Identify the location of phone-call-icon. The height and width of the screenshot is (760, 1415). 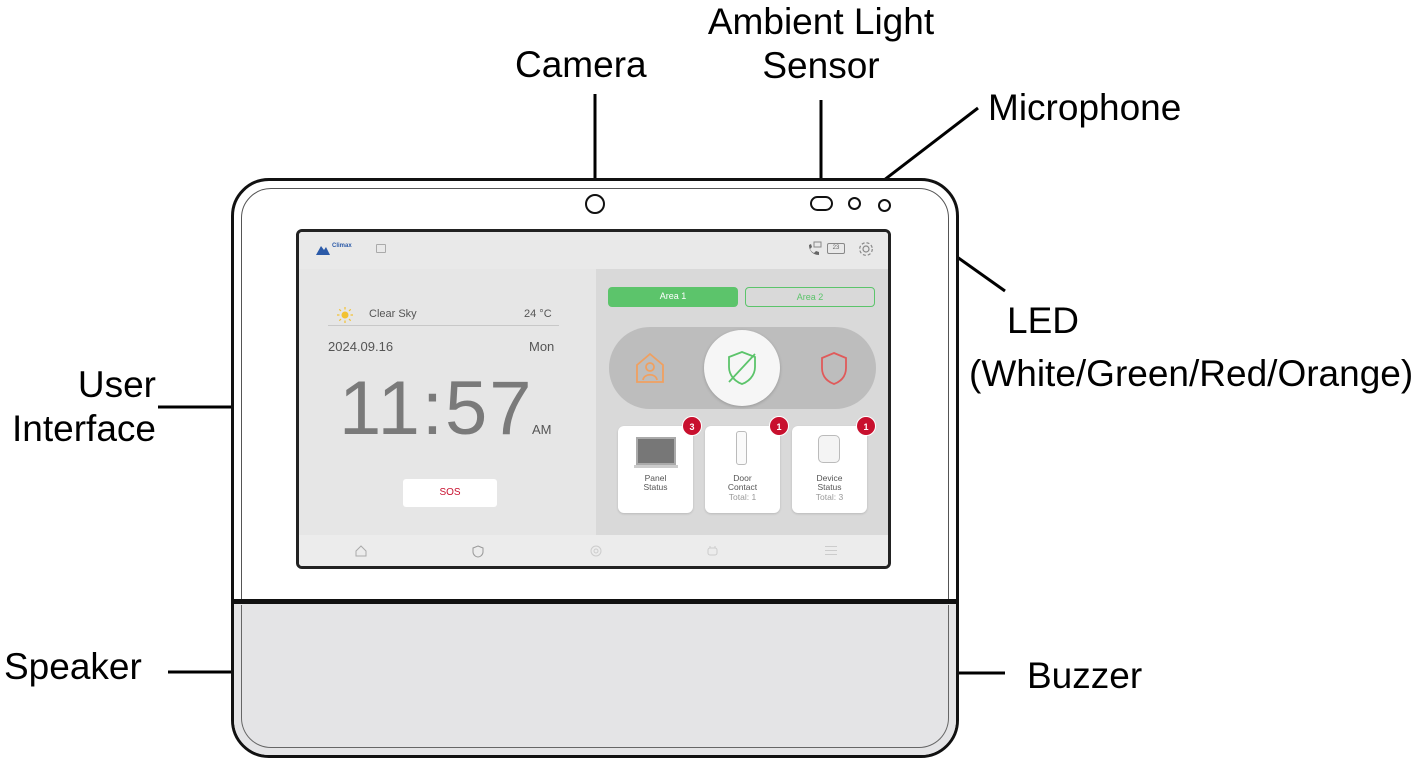
(814, 249).